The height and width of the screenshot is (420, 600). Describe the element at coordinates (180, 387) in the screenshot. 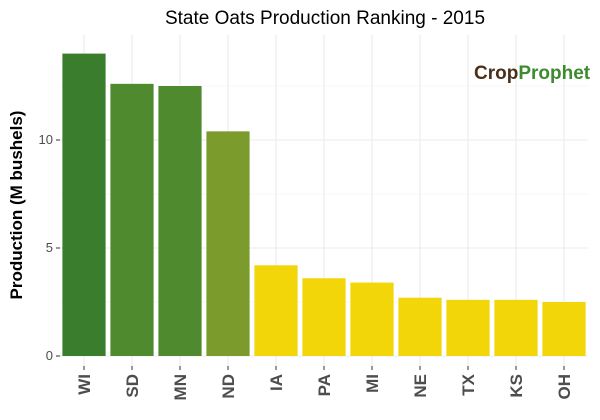

I see `x-tick-label: MN` at that location.